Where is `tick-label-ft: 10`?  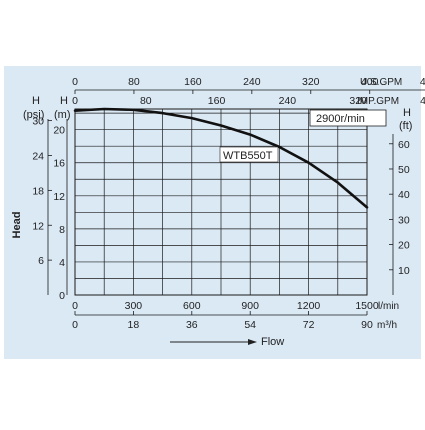
tick-label-ft: 10 is located at coordinates (404, 271).